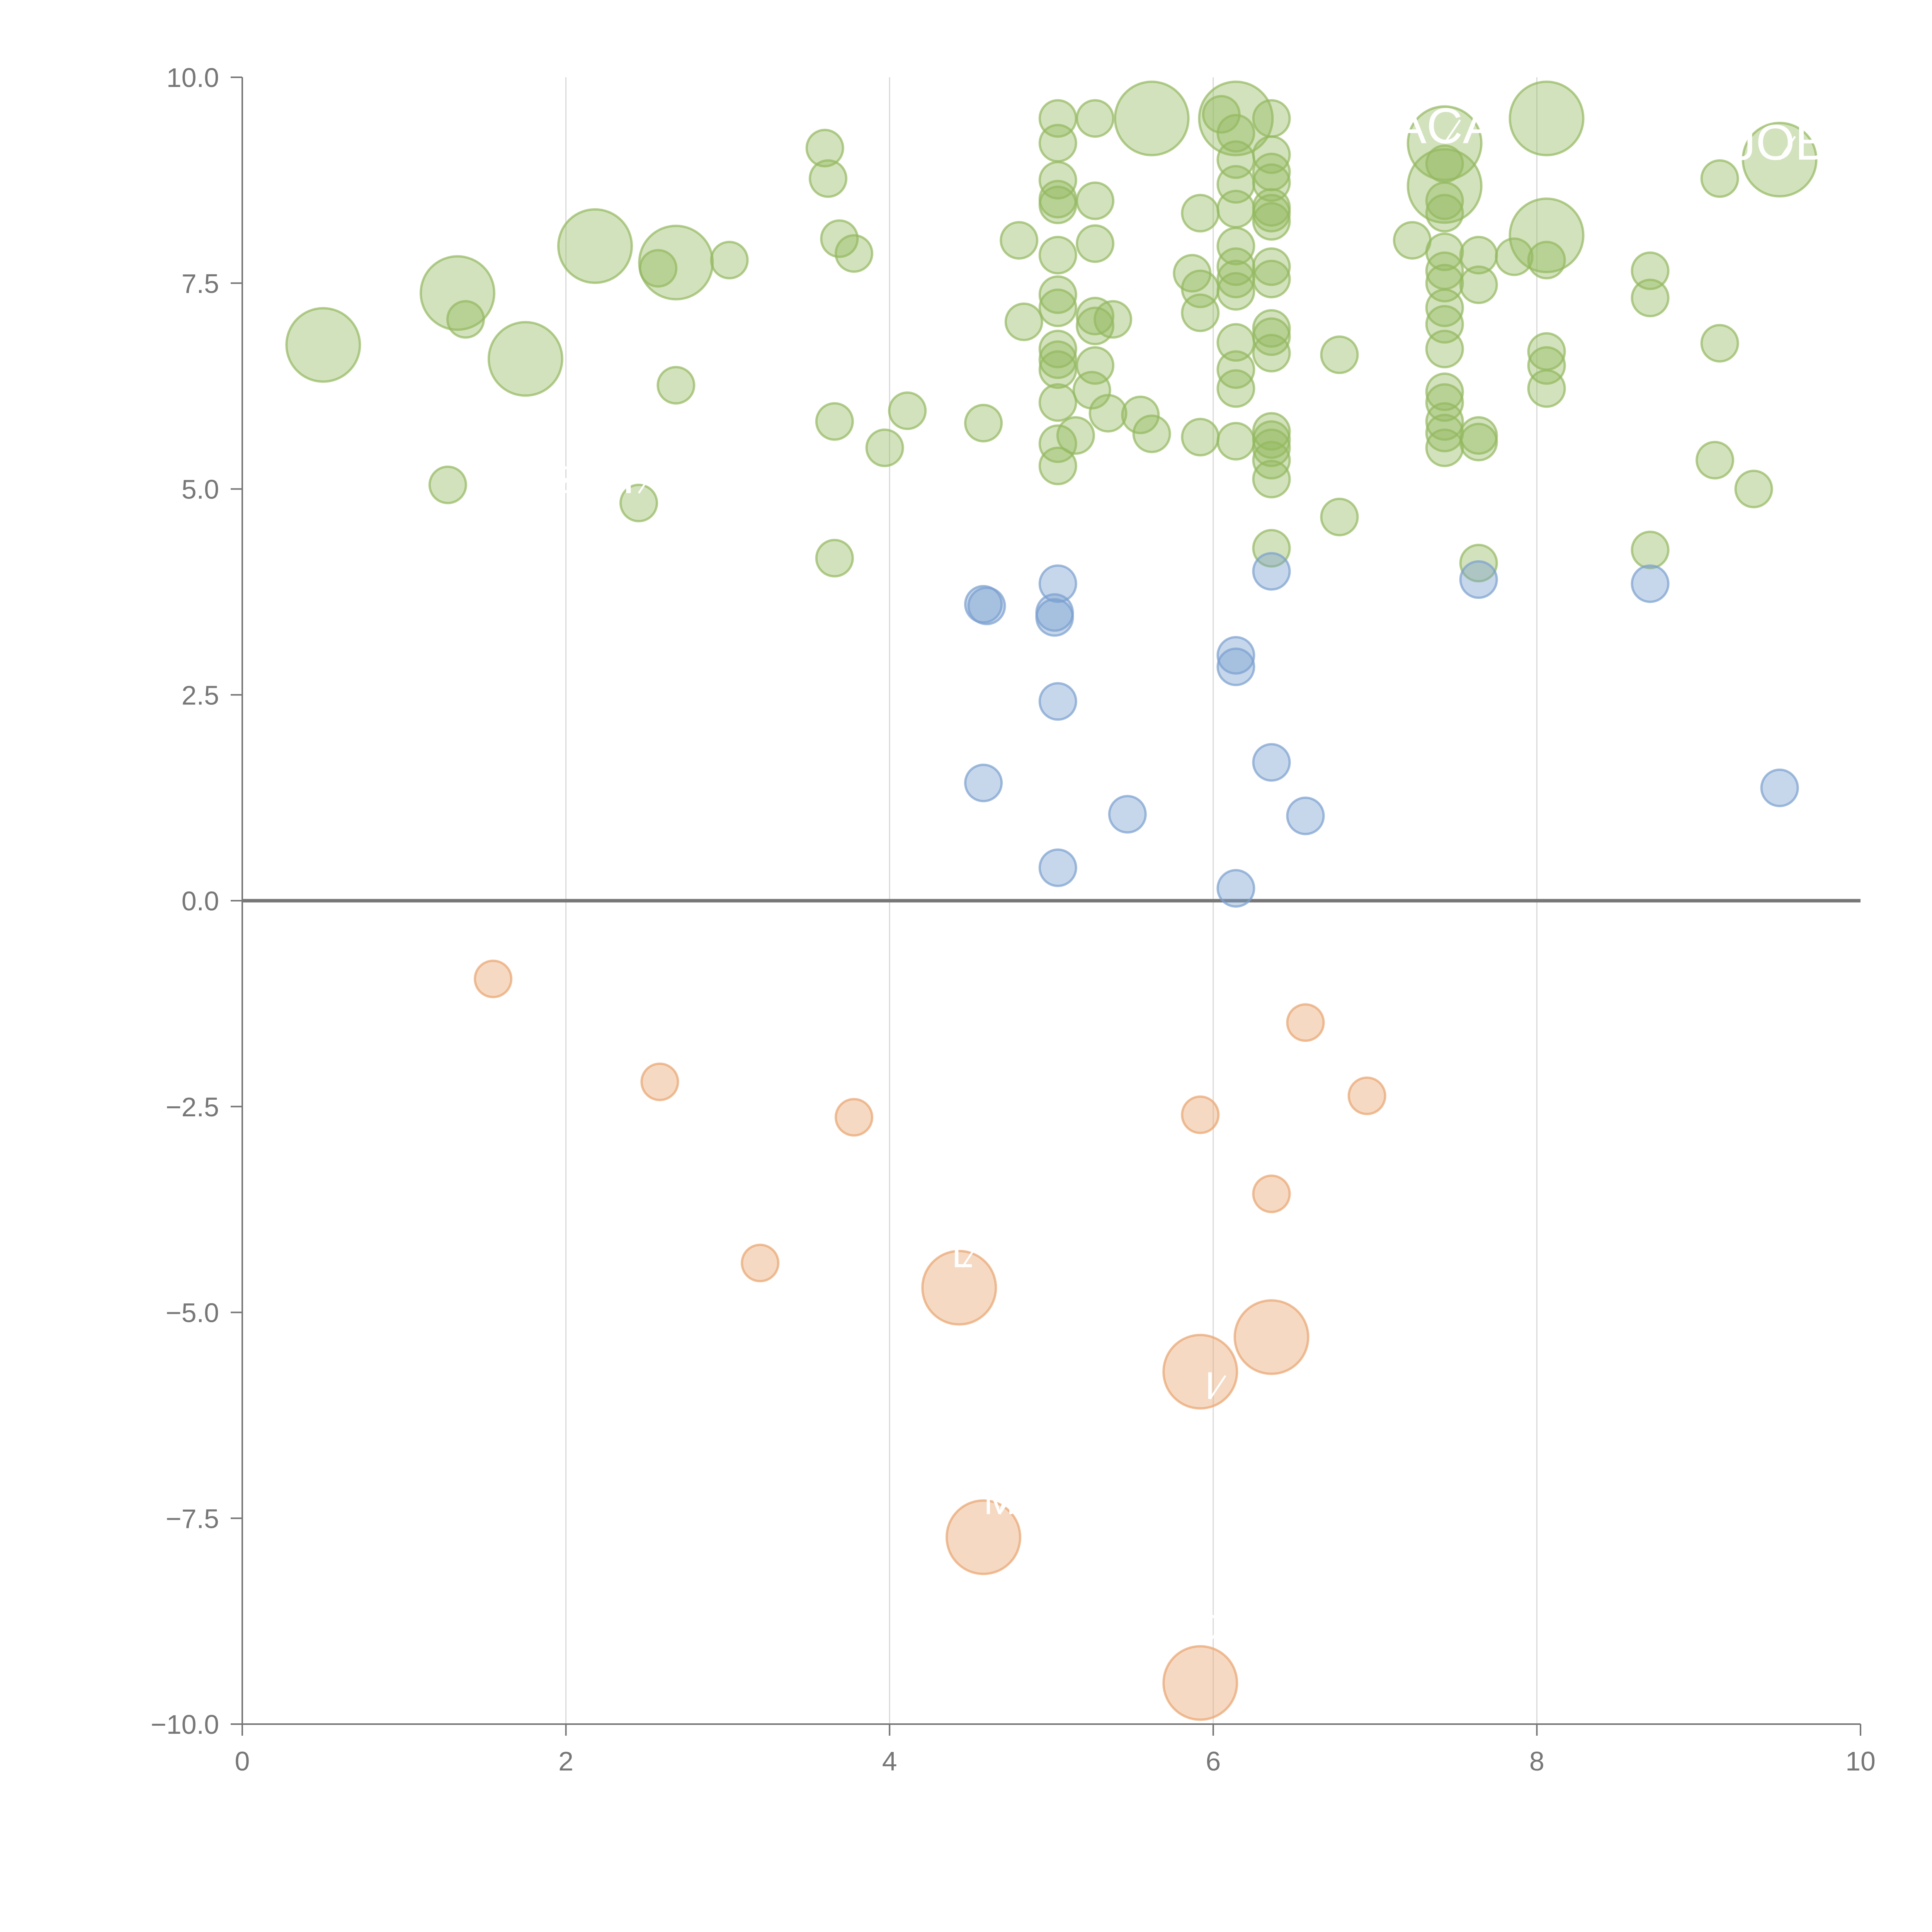  Describe the element at coordinates (1780, 142) in the screenshot. I see `bubble-annotation-label: JOB` at that location.